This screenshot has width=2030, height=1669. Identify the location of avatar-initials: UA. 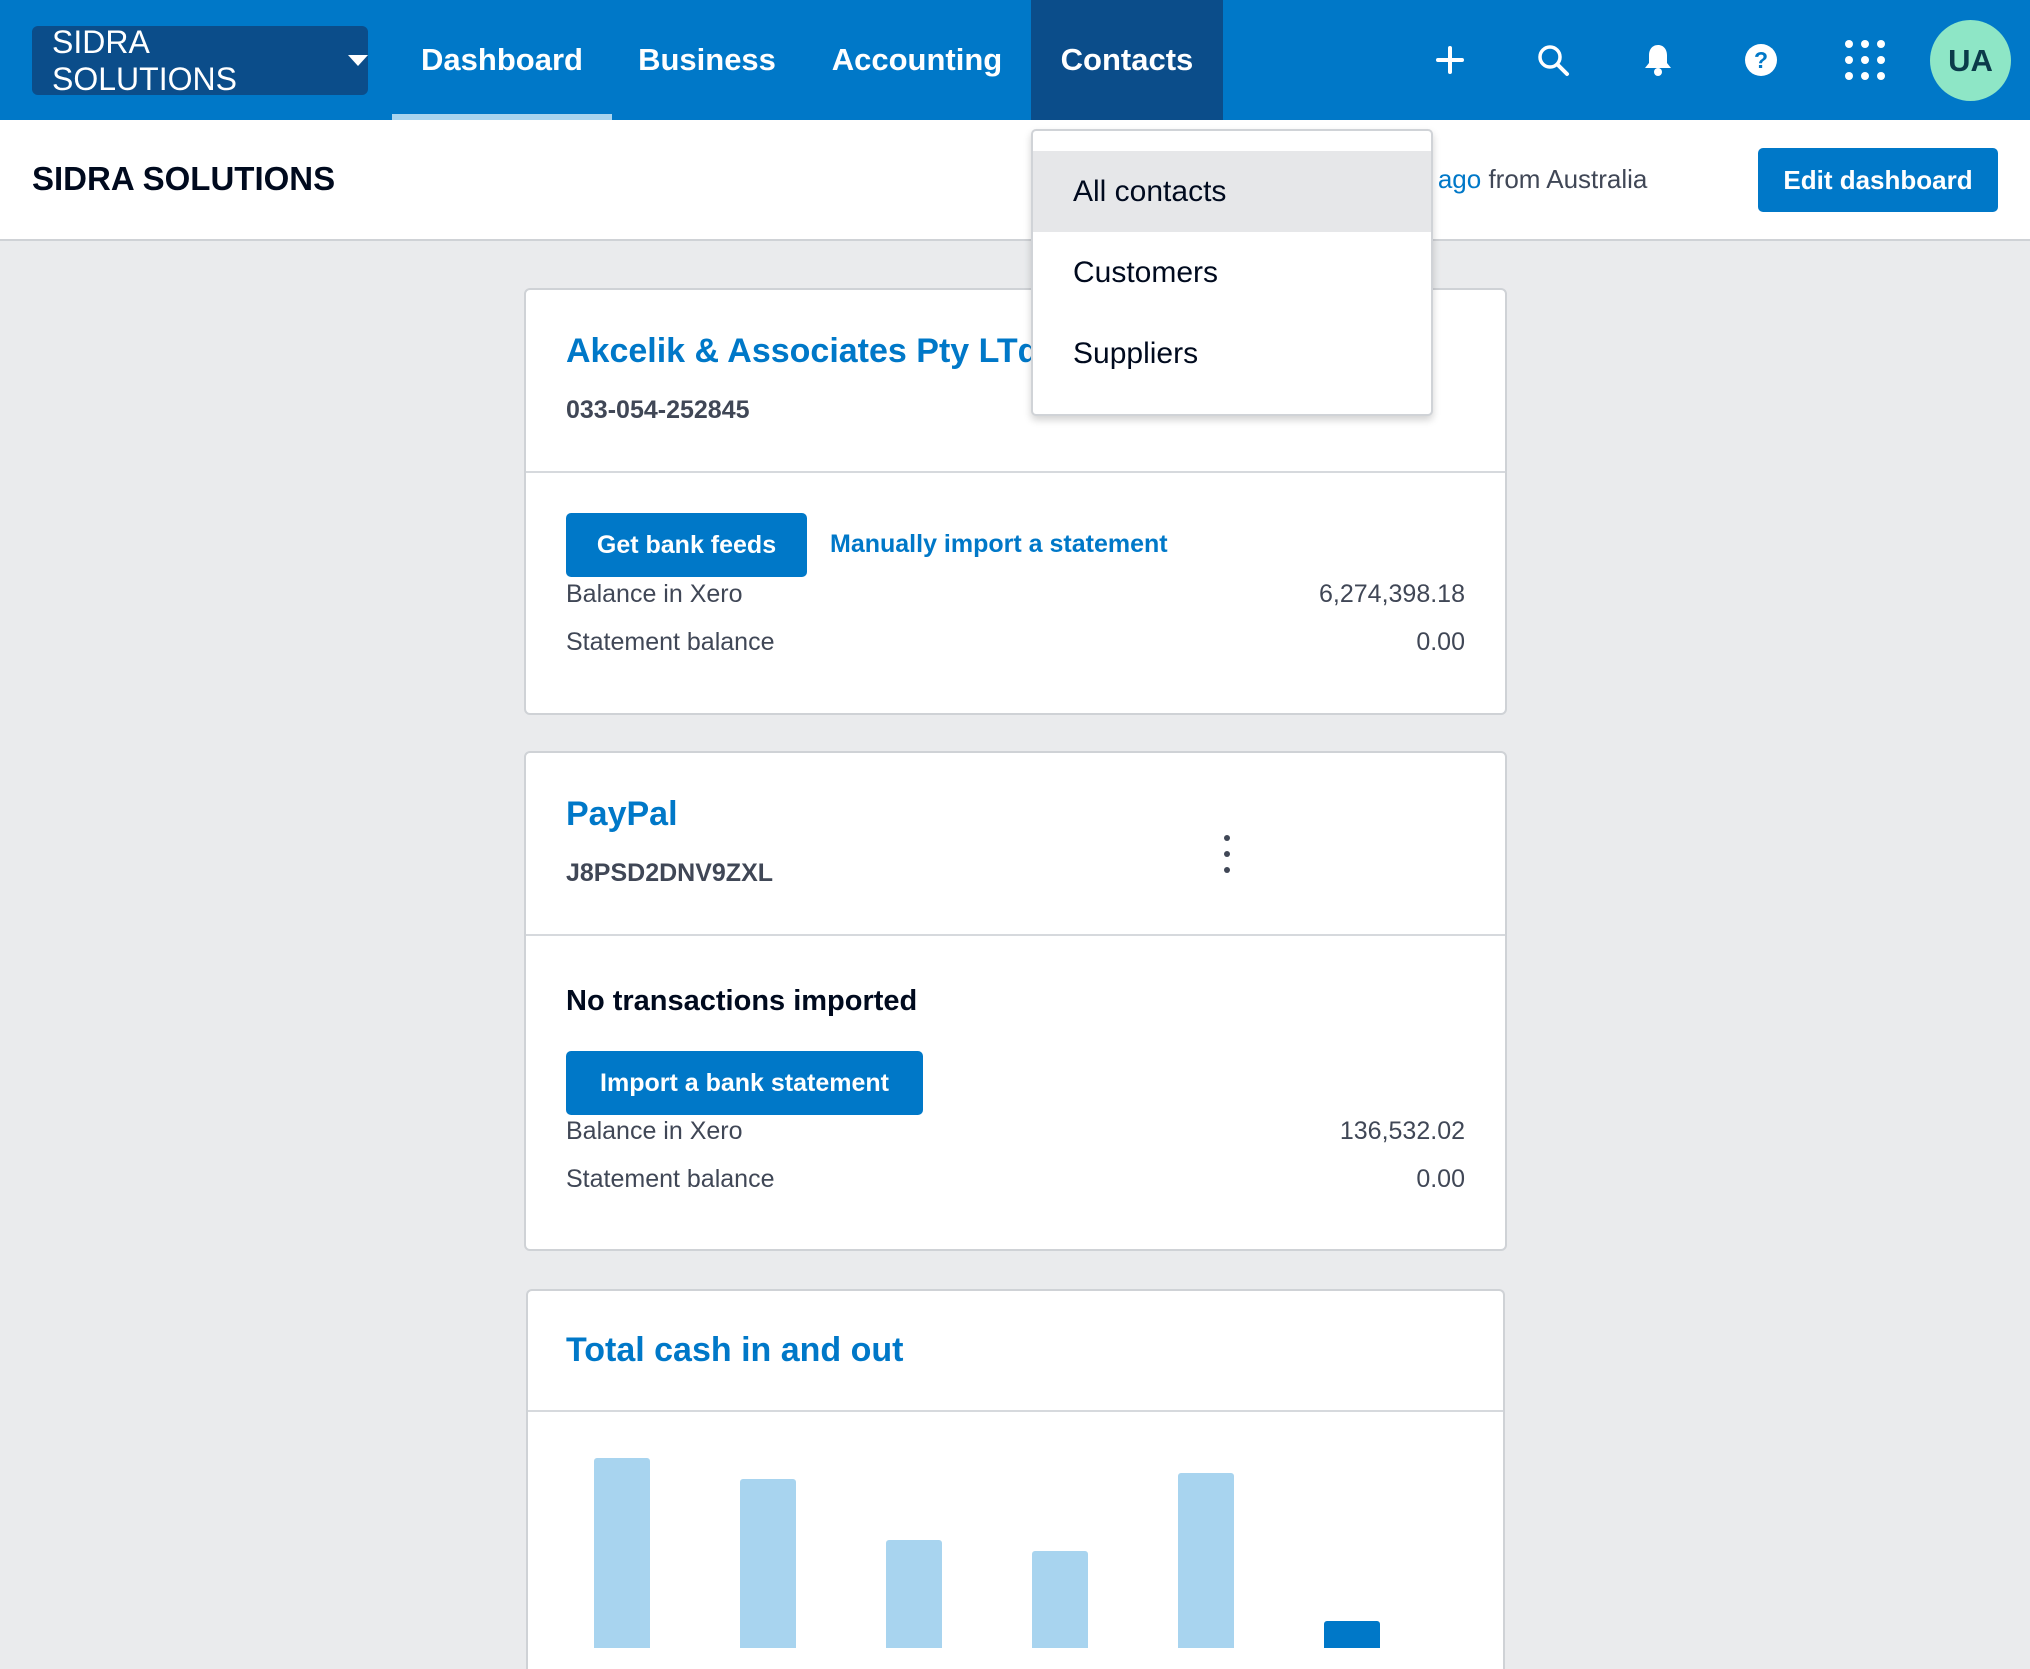
(1970, 60).